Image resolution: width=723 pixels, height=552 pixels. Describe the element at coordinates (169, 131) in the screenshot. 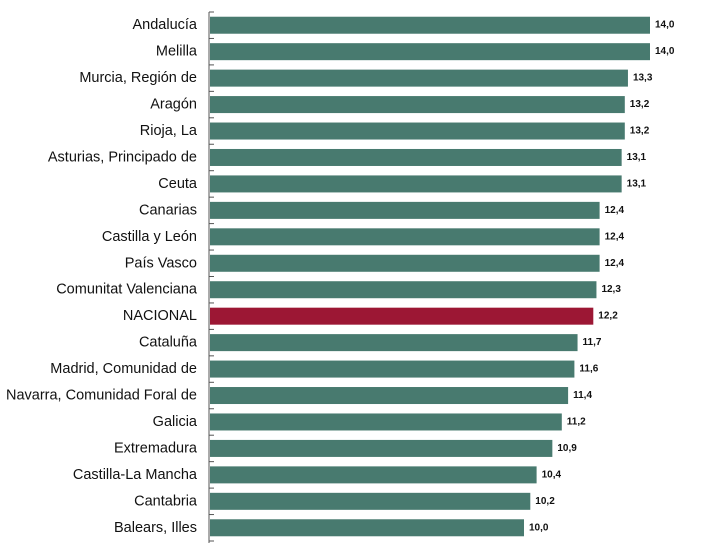

I see `category-label: Rioja, La` at that location.